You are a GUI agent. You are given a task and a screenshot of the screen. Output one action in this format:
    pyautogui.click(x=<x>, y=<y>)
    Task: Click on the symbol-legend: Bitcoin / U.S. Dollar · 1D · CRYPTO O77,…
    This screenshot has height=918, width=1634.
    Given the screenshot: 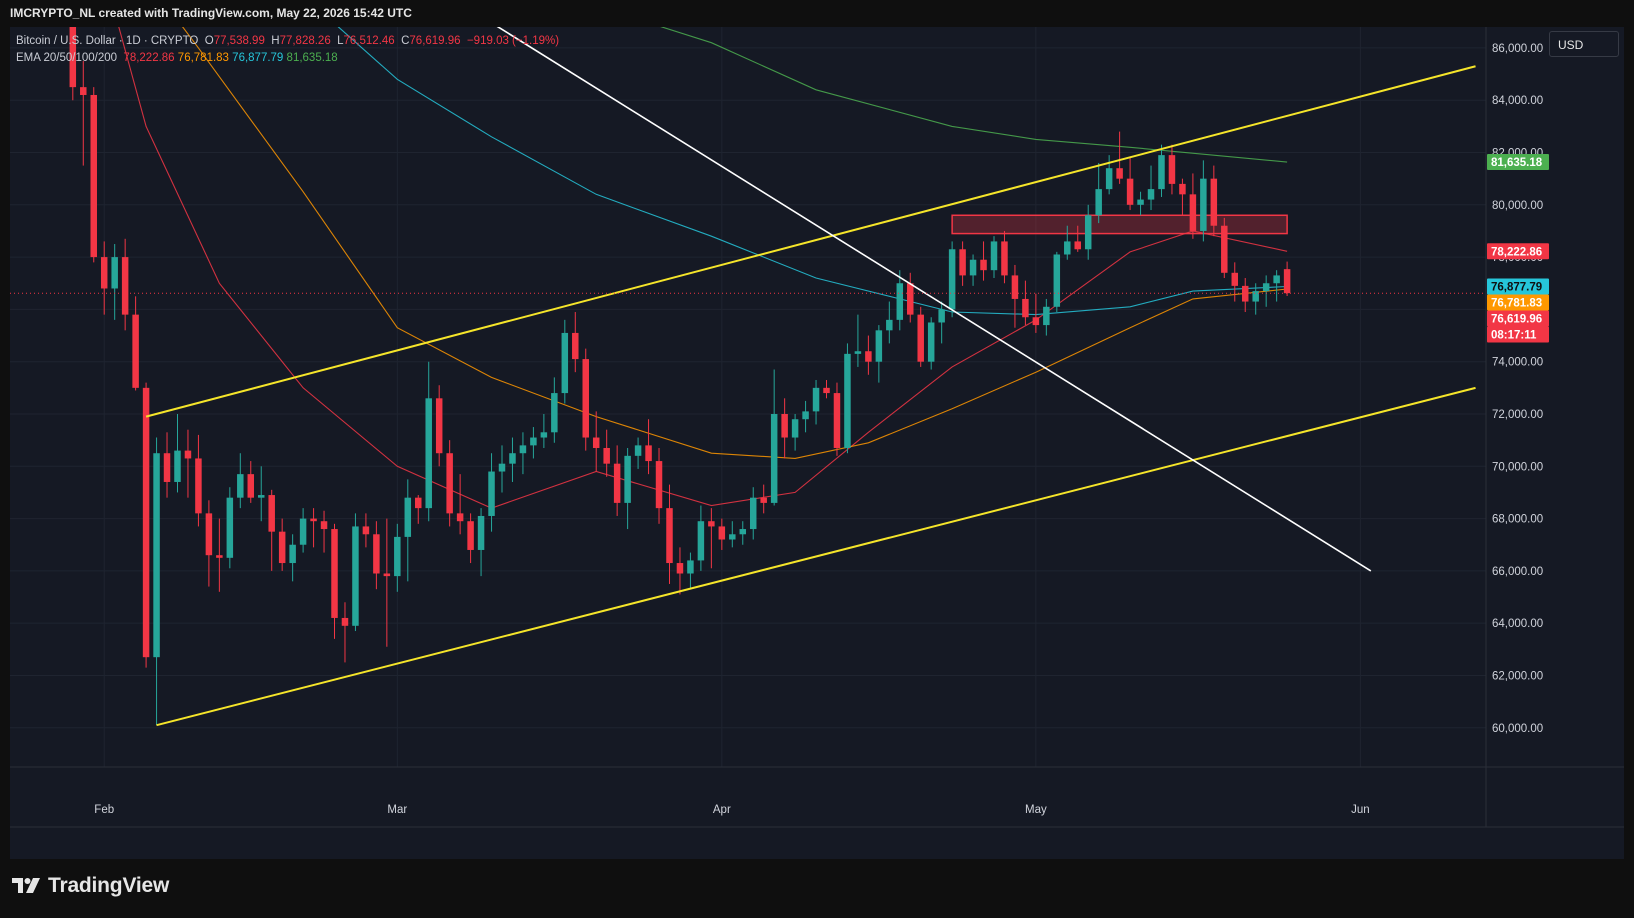 What is the action you would take?
    pyautogui.click(x=287, y=41)
    